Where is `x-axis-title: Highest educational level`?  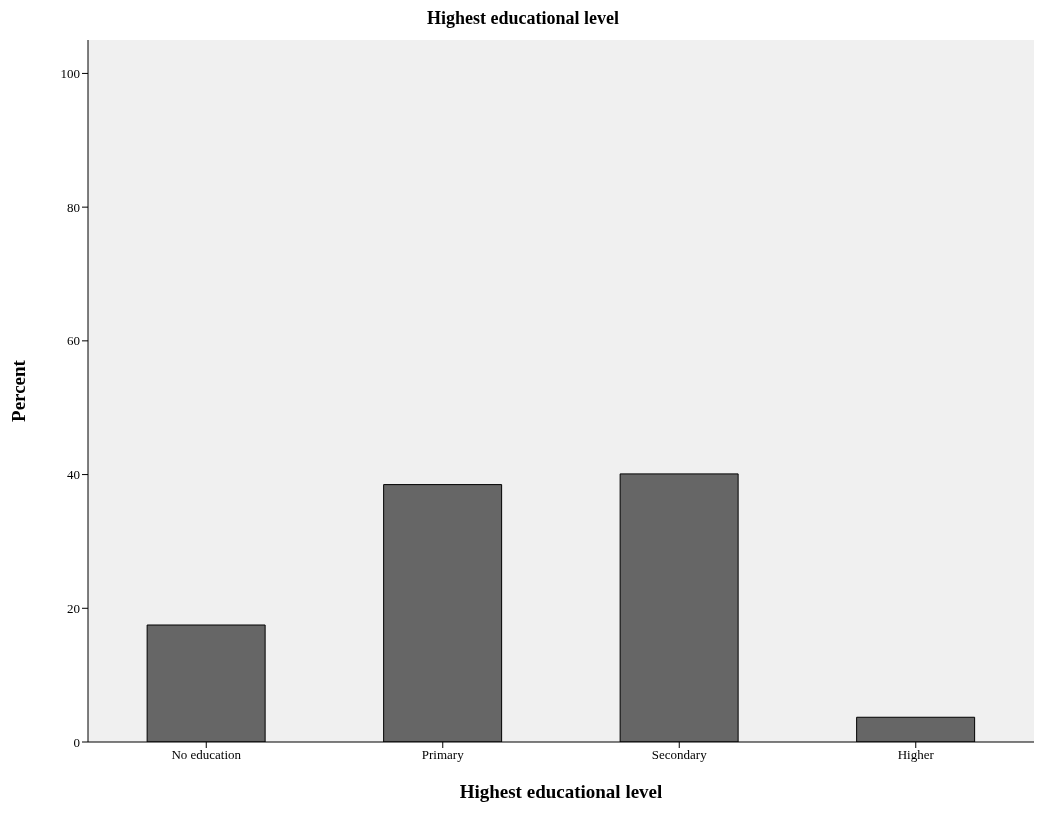 x-axis-title: Highest educational level is located at coordinates (561, 791).